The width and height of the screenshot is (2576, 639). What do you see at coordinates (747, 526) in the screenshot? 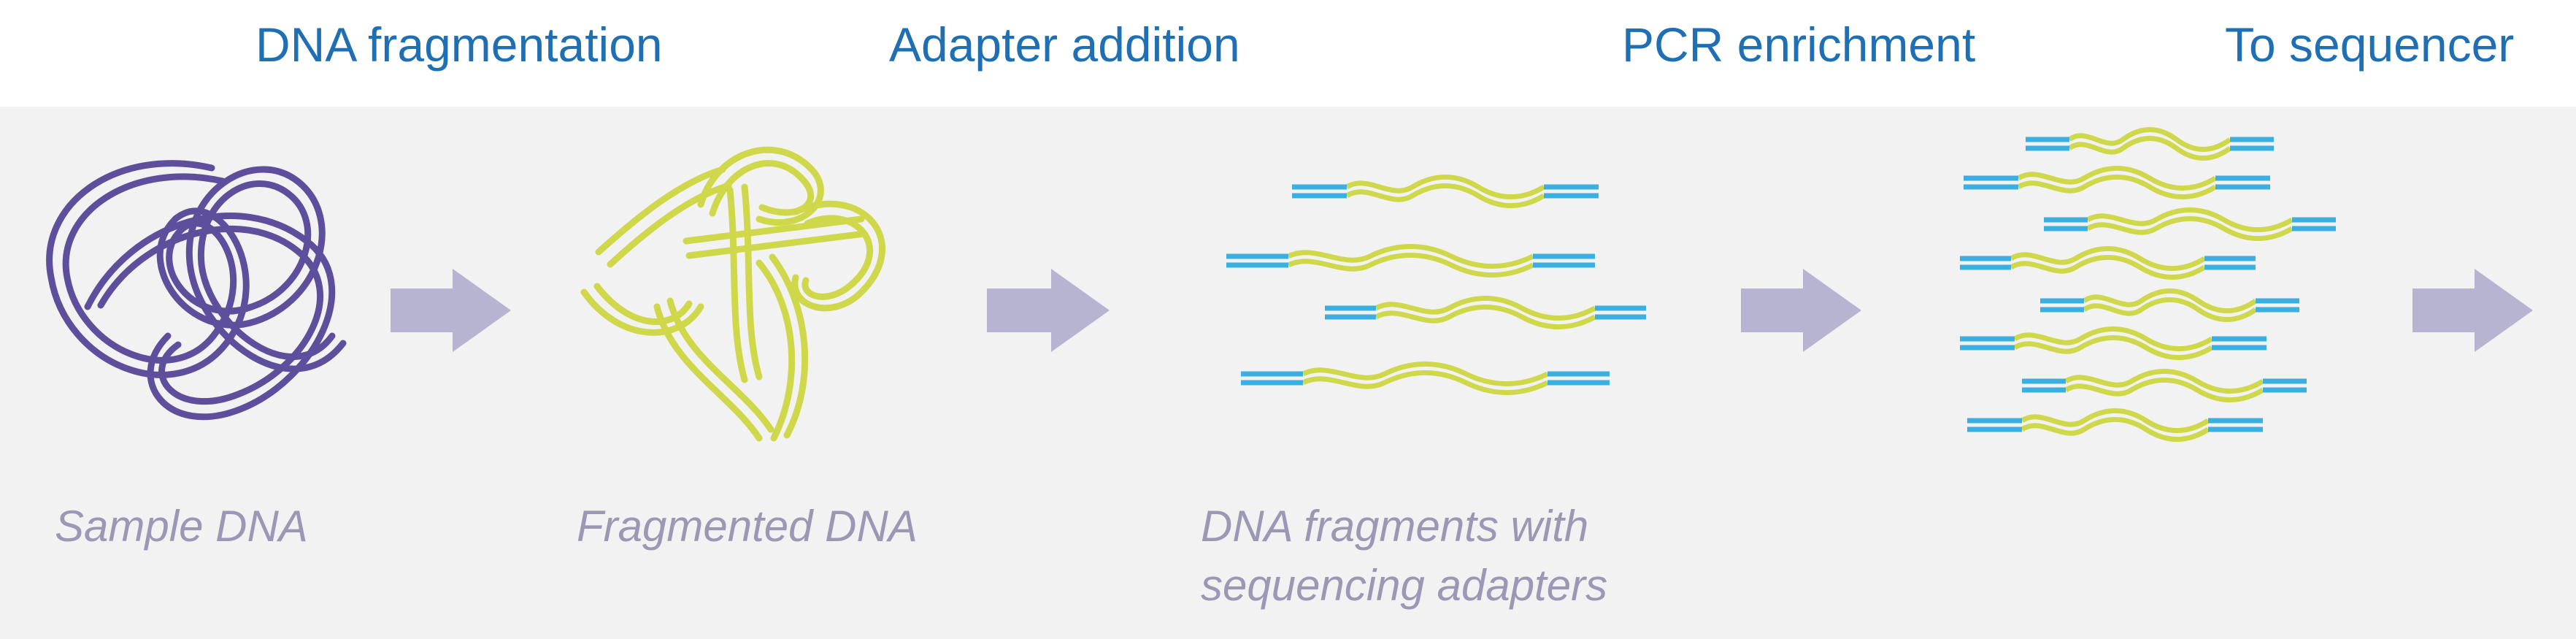
I see `stage-label-fragmented-dna: Fragmented DNA` at bounding box center [747, 526].